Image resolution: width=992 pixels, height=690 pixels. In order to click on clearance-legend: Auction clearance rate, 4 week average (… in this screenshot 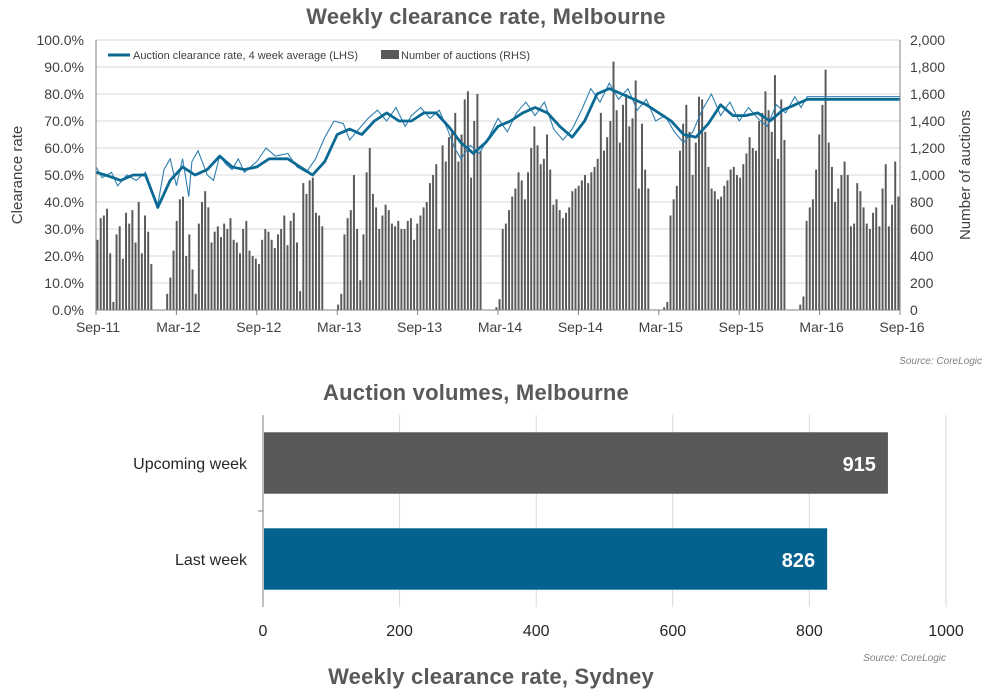, I will do `click(319, 56)`.